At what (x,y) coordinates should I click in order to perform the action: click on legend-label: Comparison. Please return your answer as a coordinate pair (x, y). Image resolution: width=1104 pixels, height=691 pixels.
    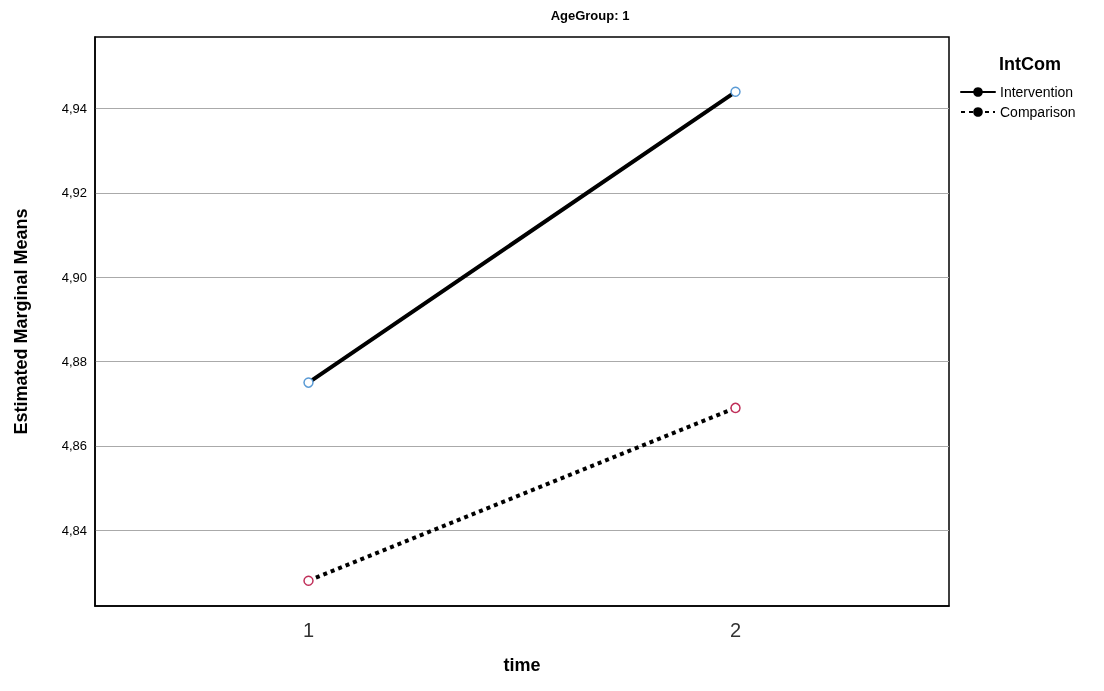
    Looking at the image, I should click on (1038, 112).